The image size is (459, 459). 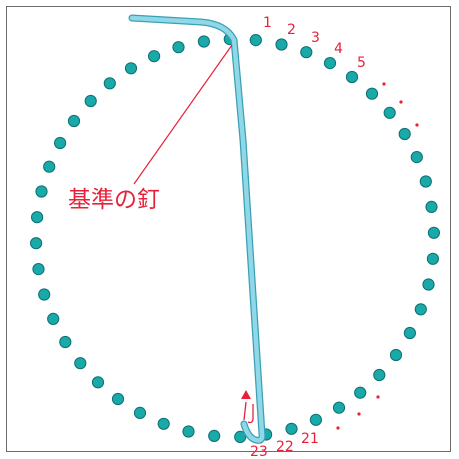 I want to click on nail-number-2: 2, so click(x=291, y=30).